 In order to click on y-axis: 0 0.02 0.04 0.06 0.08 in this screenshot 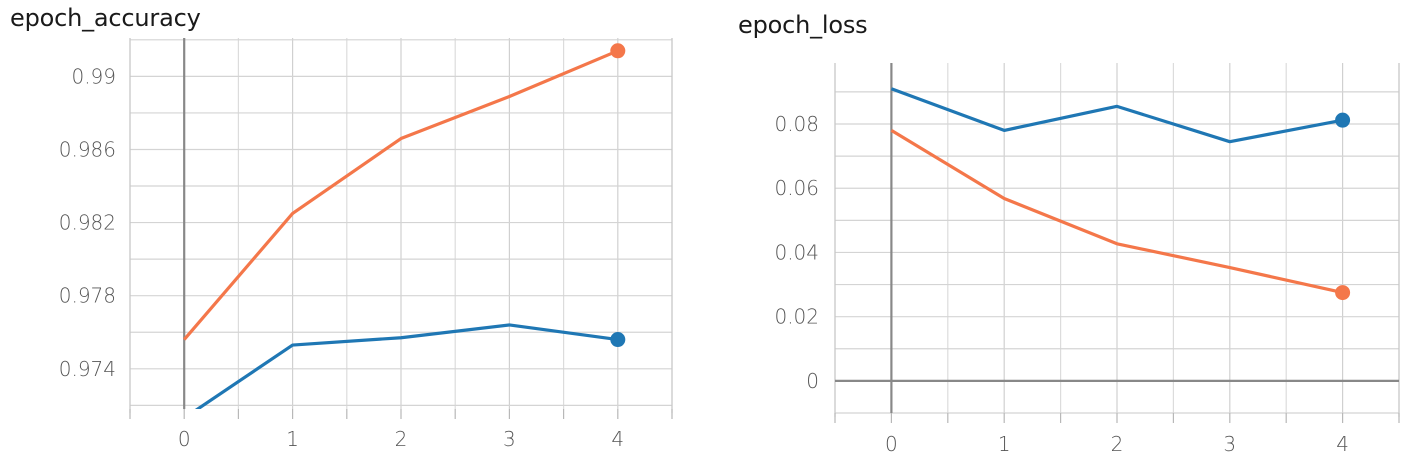, I will do `click(796, 252)`.